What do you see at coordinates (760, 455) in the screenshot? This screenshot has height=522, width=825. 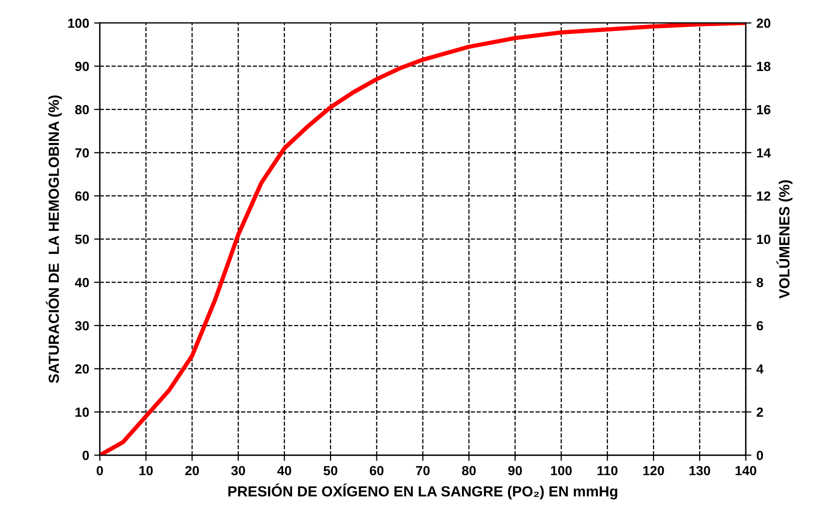 I see `y2-tick-label: 0` at bounding box center [760, 455].